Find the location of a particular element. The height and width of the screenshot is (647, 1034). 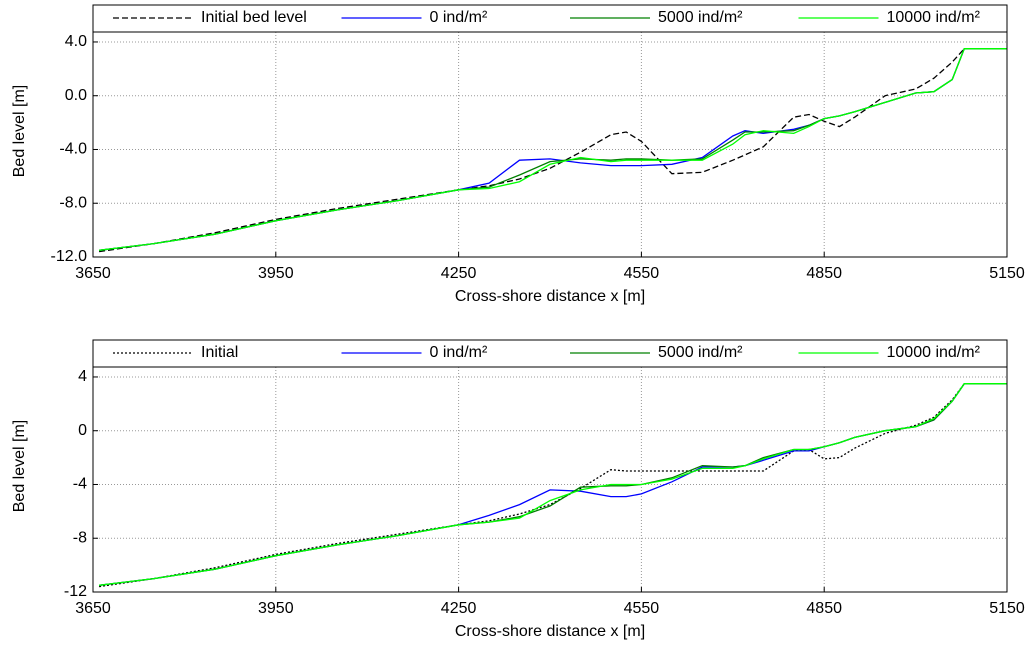

y-tick-label: -12 is located at coordinates (75, 591).